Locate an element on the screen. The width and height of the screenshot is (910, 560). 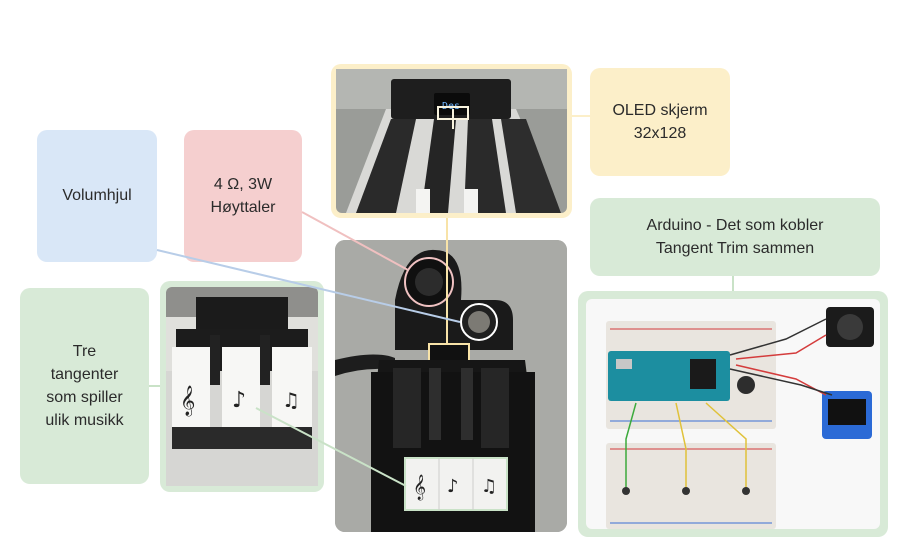
keys-label: Tre tangenter som spiller ulik musikk is located at coordinates (84, 386).